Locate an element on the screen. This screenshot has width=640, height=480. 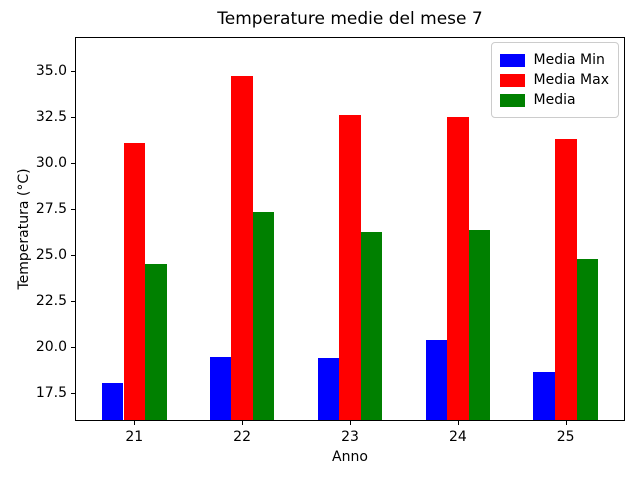
legend-label: Media Min is located at coordinates (569, 60).